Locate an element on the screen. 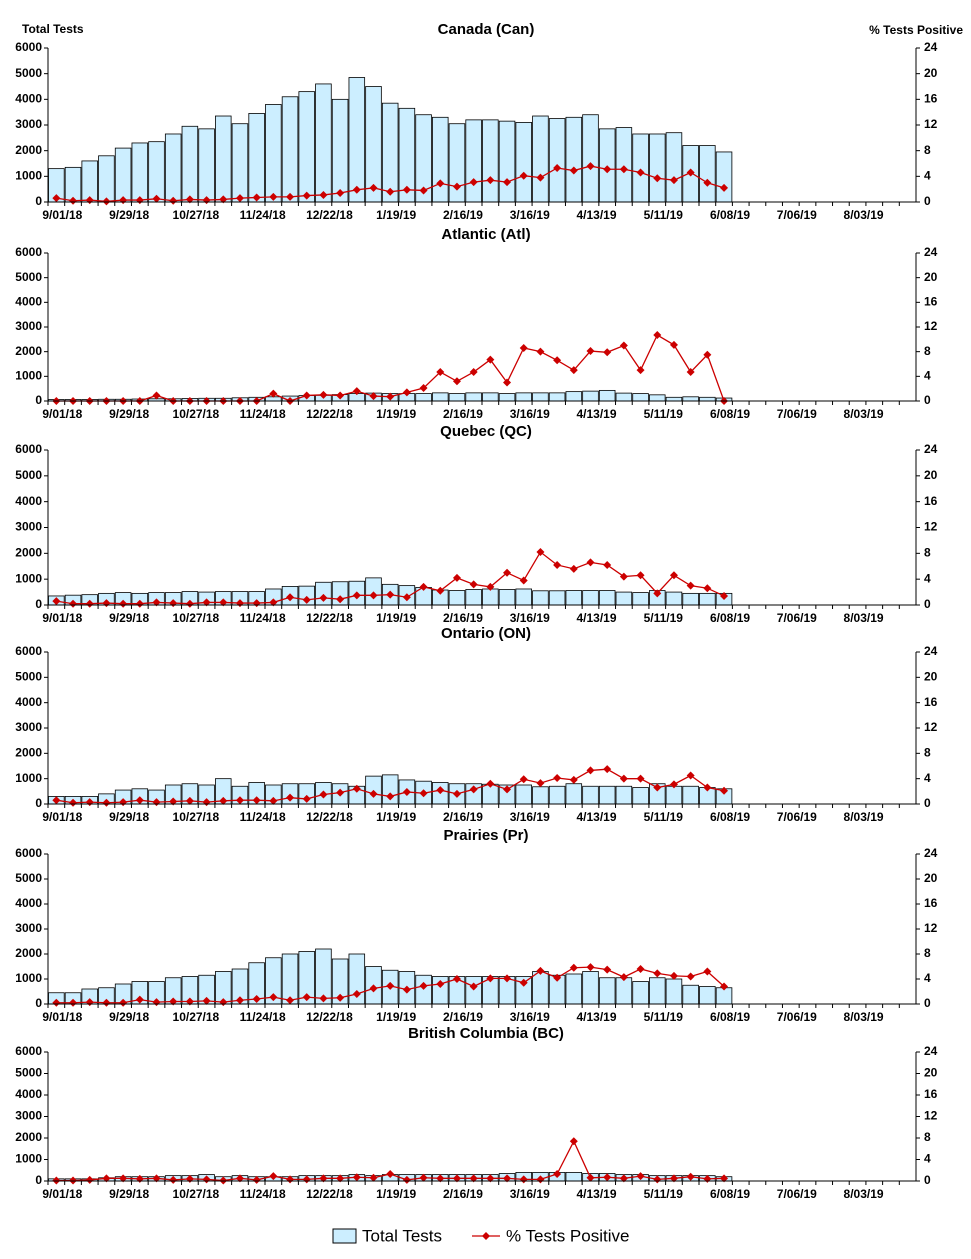 The image size is (971, 1259). x-tick-label: 9/01/18 is located at coordinates (62, 817).